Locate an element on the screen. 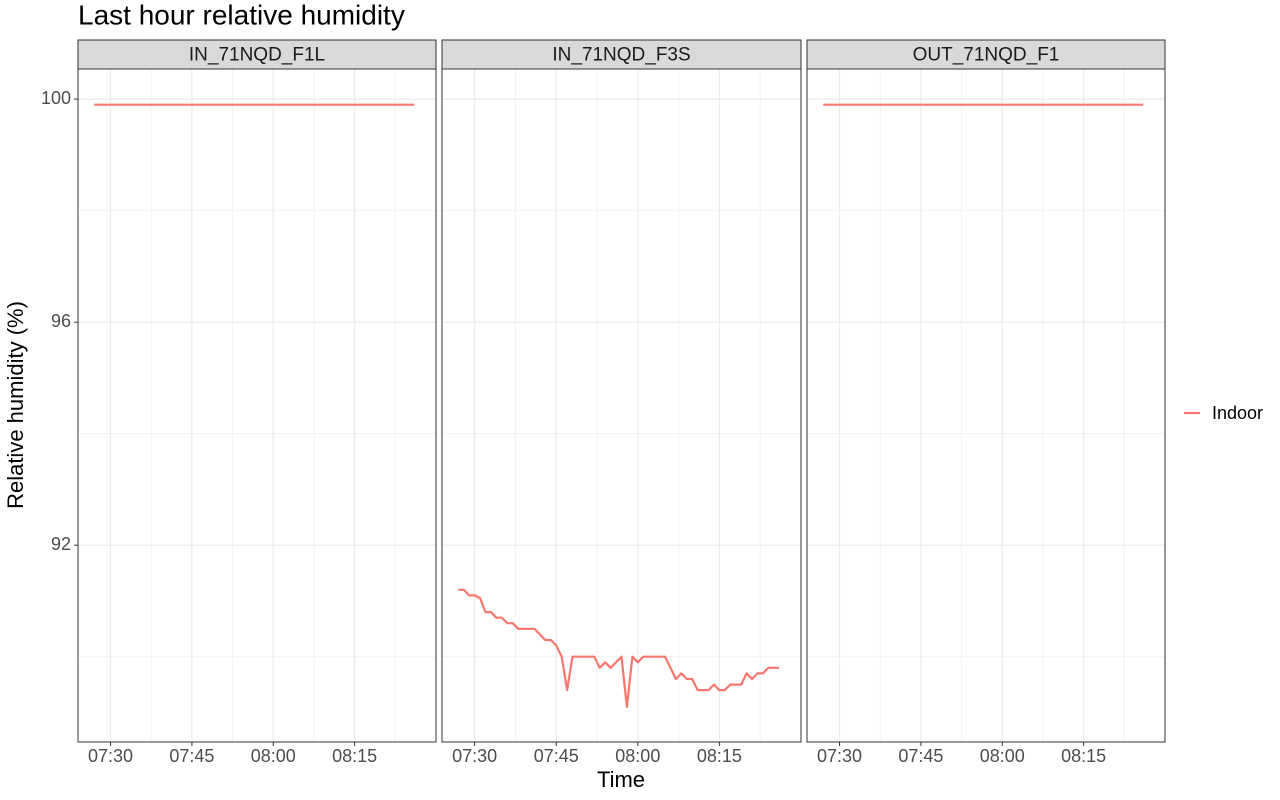 Image resolution: width=1280 pixels, height=800 pixels. y-tick-label: 92 is located at coordinates (61, 544).